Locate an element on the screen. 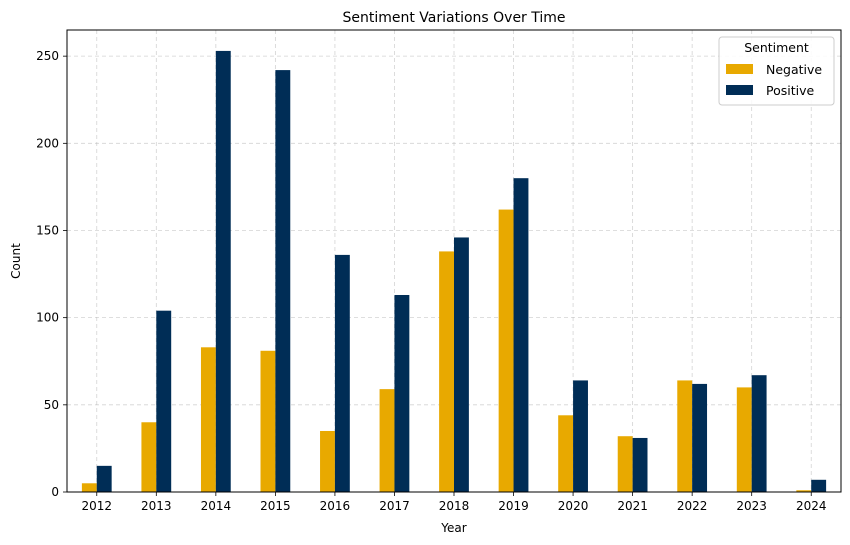 The image size is (850, 545). bar-negative-2023 is located at coordinates (744, 439).